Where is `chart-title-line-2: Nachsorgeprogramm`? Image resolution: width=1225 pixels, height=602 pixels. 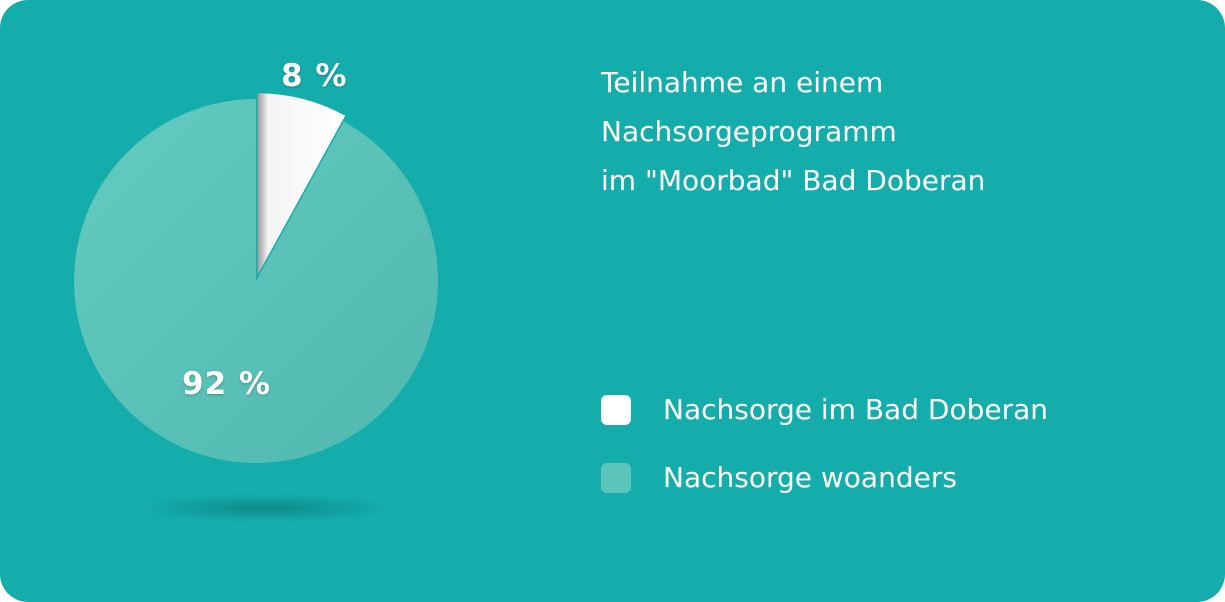
chart-title-line-2: Nachsorgeprogramm is located at coordinates (749, 131).